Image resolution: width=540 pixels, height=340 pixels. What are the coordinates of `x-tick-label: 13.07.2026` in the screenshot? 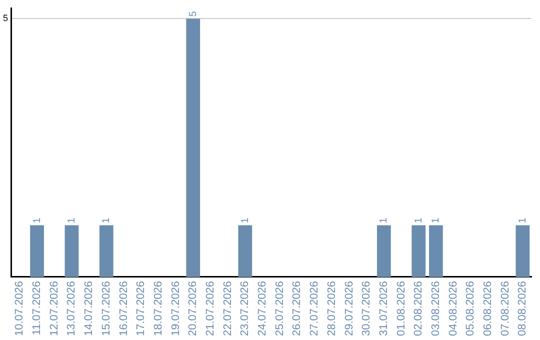 It's located at (72, 308).